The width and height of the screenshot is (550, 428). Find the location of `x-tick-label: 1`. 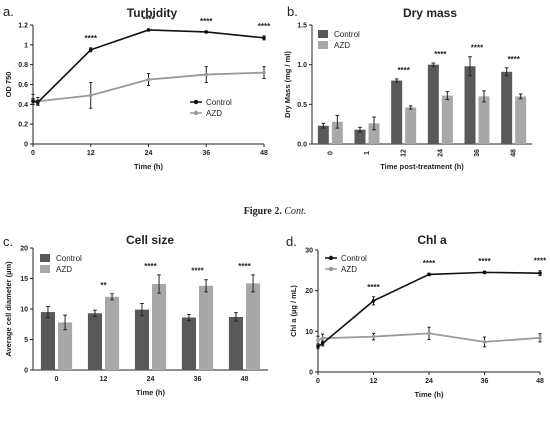

x-tick-label: 1 is located at coordinates (367, 153).